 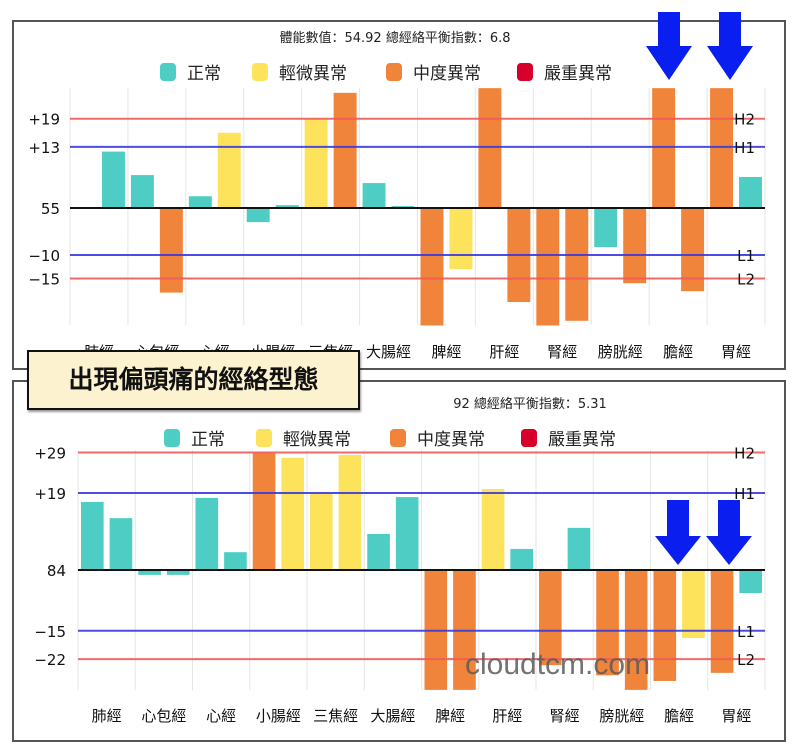 I want to click on pattern-banner: 出現偏頭痛的經絡型態, so click(x=193, y=380).